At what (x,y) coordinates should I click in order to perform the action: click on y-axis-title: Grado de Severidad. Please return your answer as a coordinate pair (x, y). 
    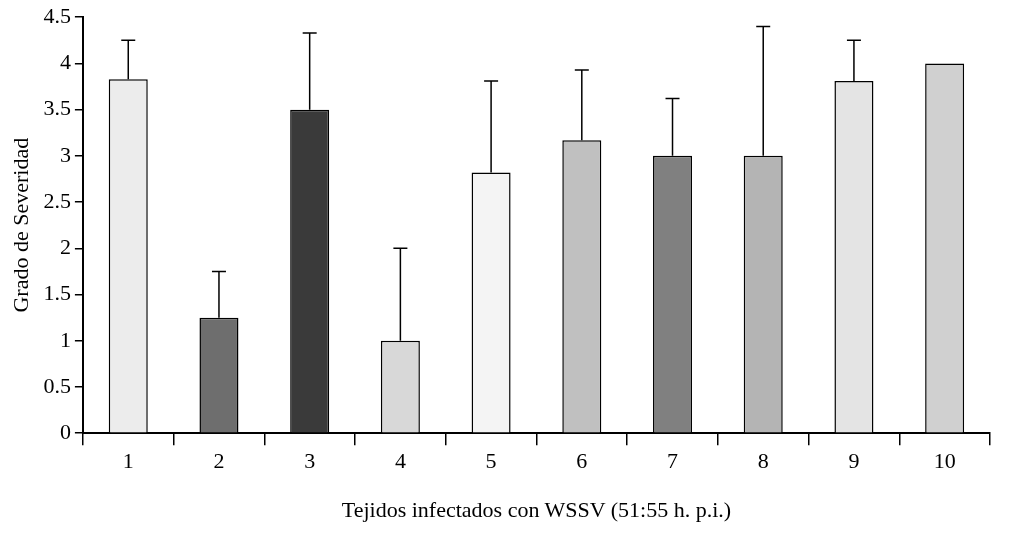
    Looking at the image, I should click on (20, 225).